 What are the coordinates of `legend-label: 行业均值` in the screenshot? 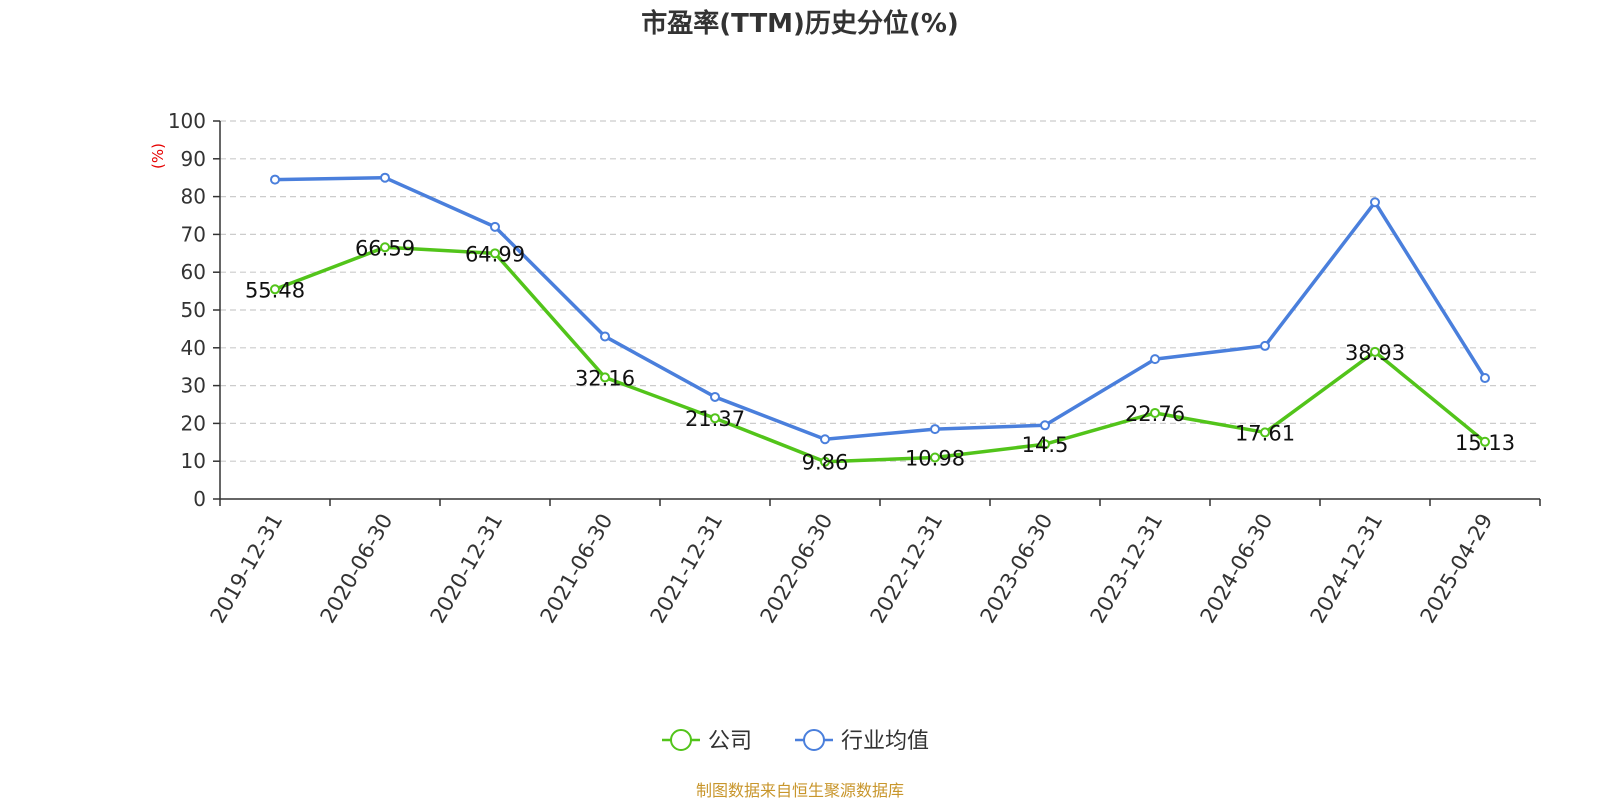 It's located at (885, 741).